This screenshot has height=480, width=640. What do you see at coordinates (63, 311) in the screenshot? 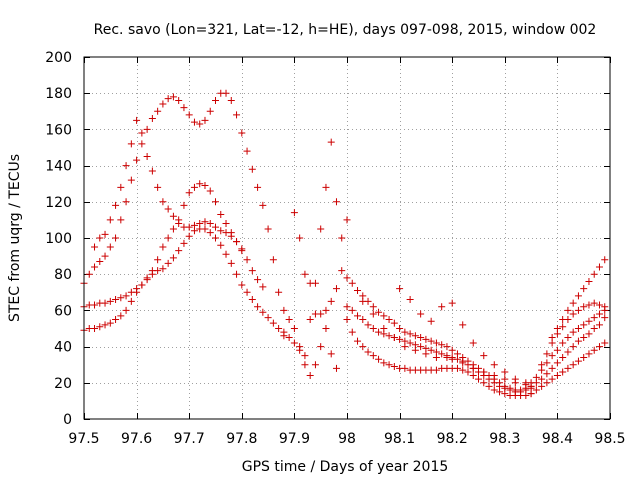
I see `y-tick-label: 60` at bounding box center [63, 311].